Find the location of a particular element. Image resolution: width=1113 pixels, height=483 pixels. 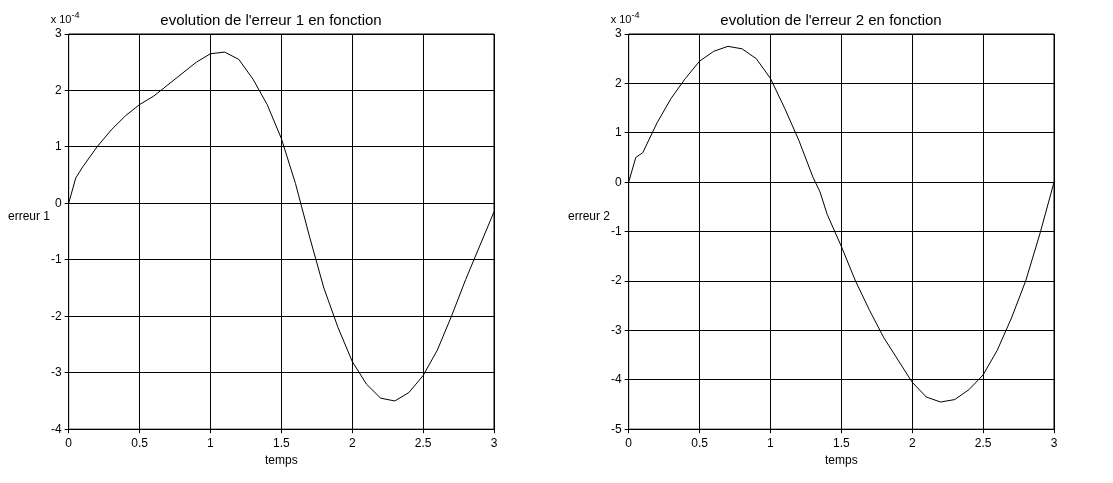

y-axis-title: erreur 2 is located at coordinates (589, 215).